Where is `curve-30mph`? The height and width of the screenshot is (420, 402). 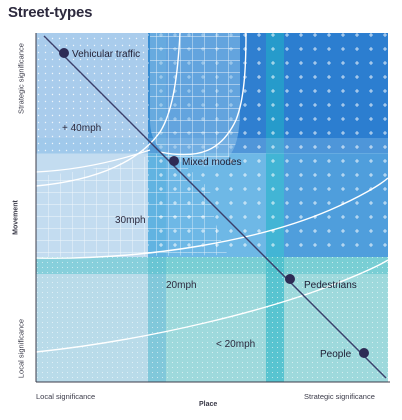 curve-30mph is located at coordinates (108, 110).